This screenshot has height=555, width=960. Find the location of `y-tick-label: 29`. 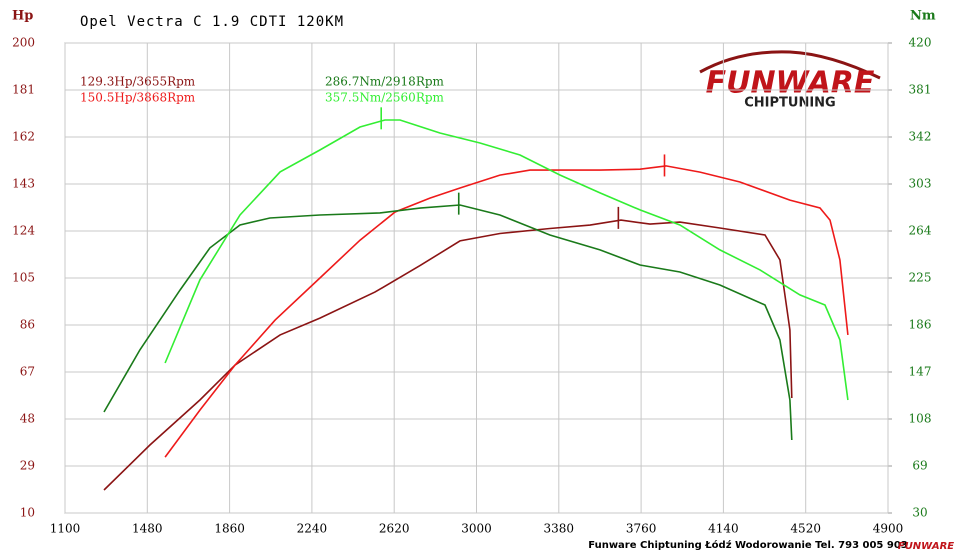

y-tick-label: 29 is located at coordinates (27, 466).